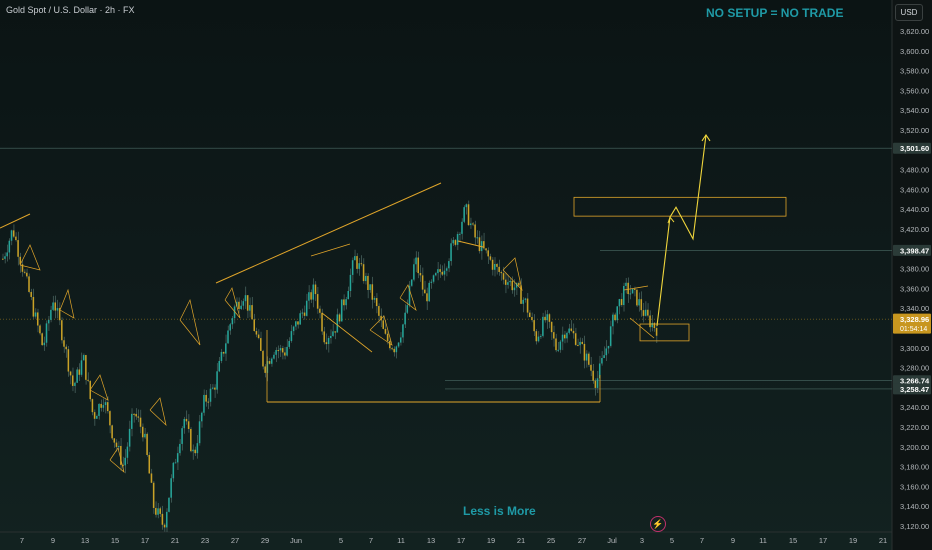 This screenshot has height=550, width=932. I want to click on currency-button: USD, so click(909, 12).